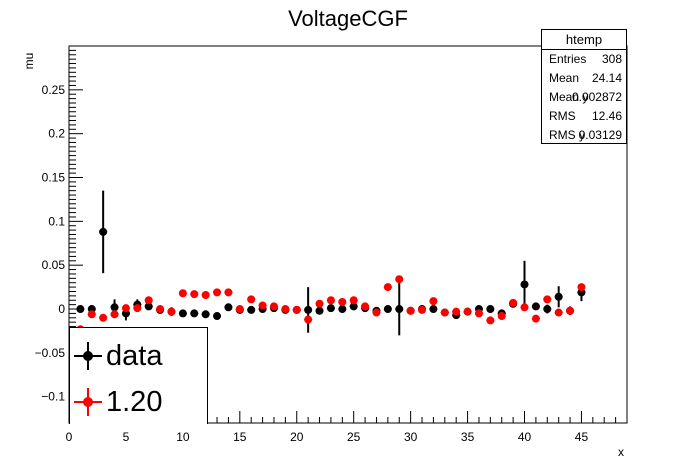 This screenshot has width=696, height=472. I want to click on stats-key: Mean, so click(564, 78).